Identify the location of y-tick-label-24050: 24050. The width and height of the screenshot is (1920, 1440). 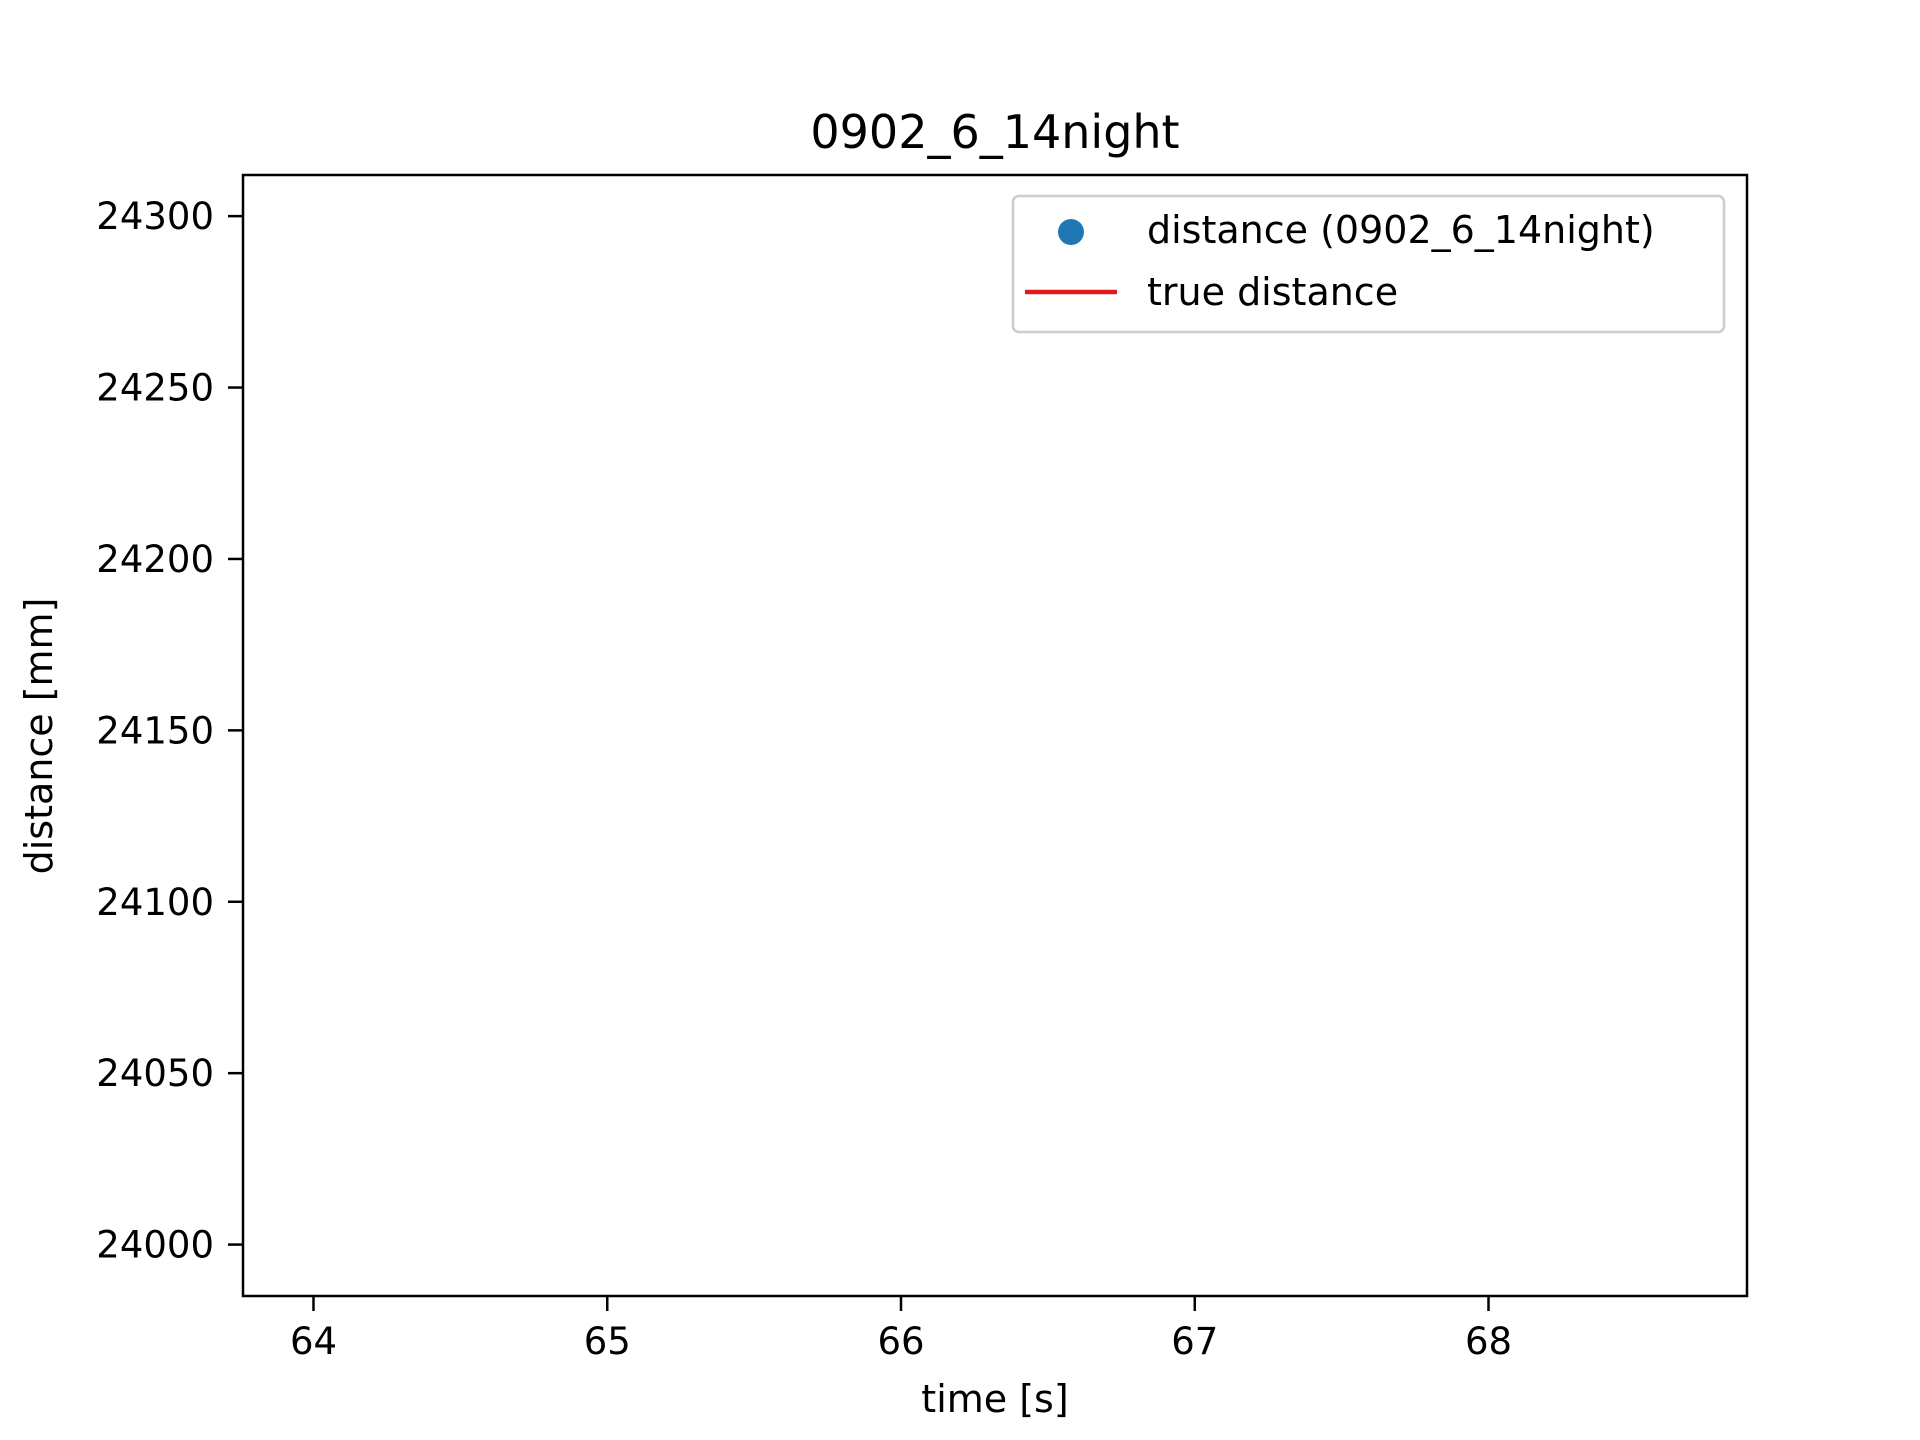
(155, 1073).